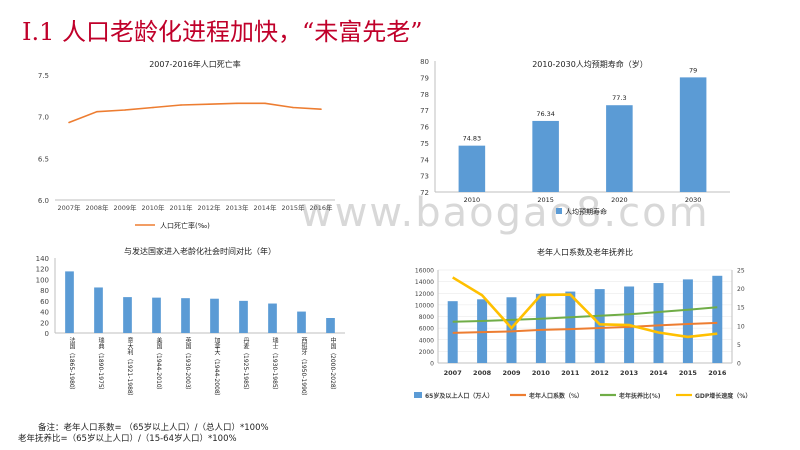 This screenshot has width=800, height=450. I want to click on y-tick-label: 74, so click(424, 160).